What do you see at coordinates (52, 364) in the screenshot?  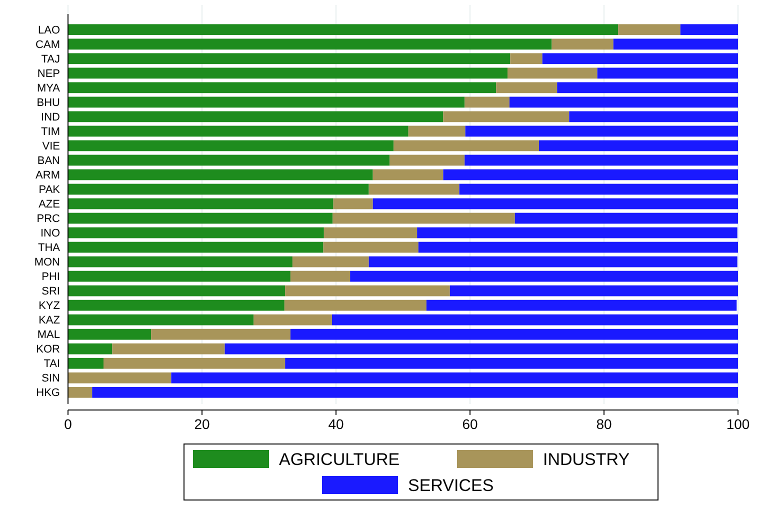 I see `y-tick-label: TAI` at bounding box center [52, 364].